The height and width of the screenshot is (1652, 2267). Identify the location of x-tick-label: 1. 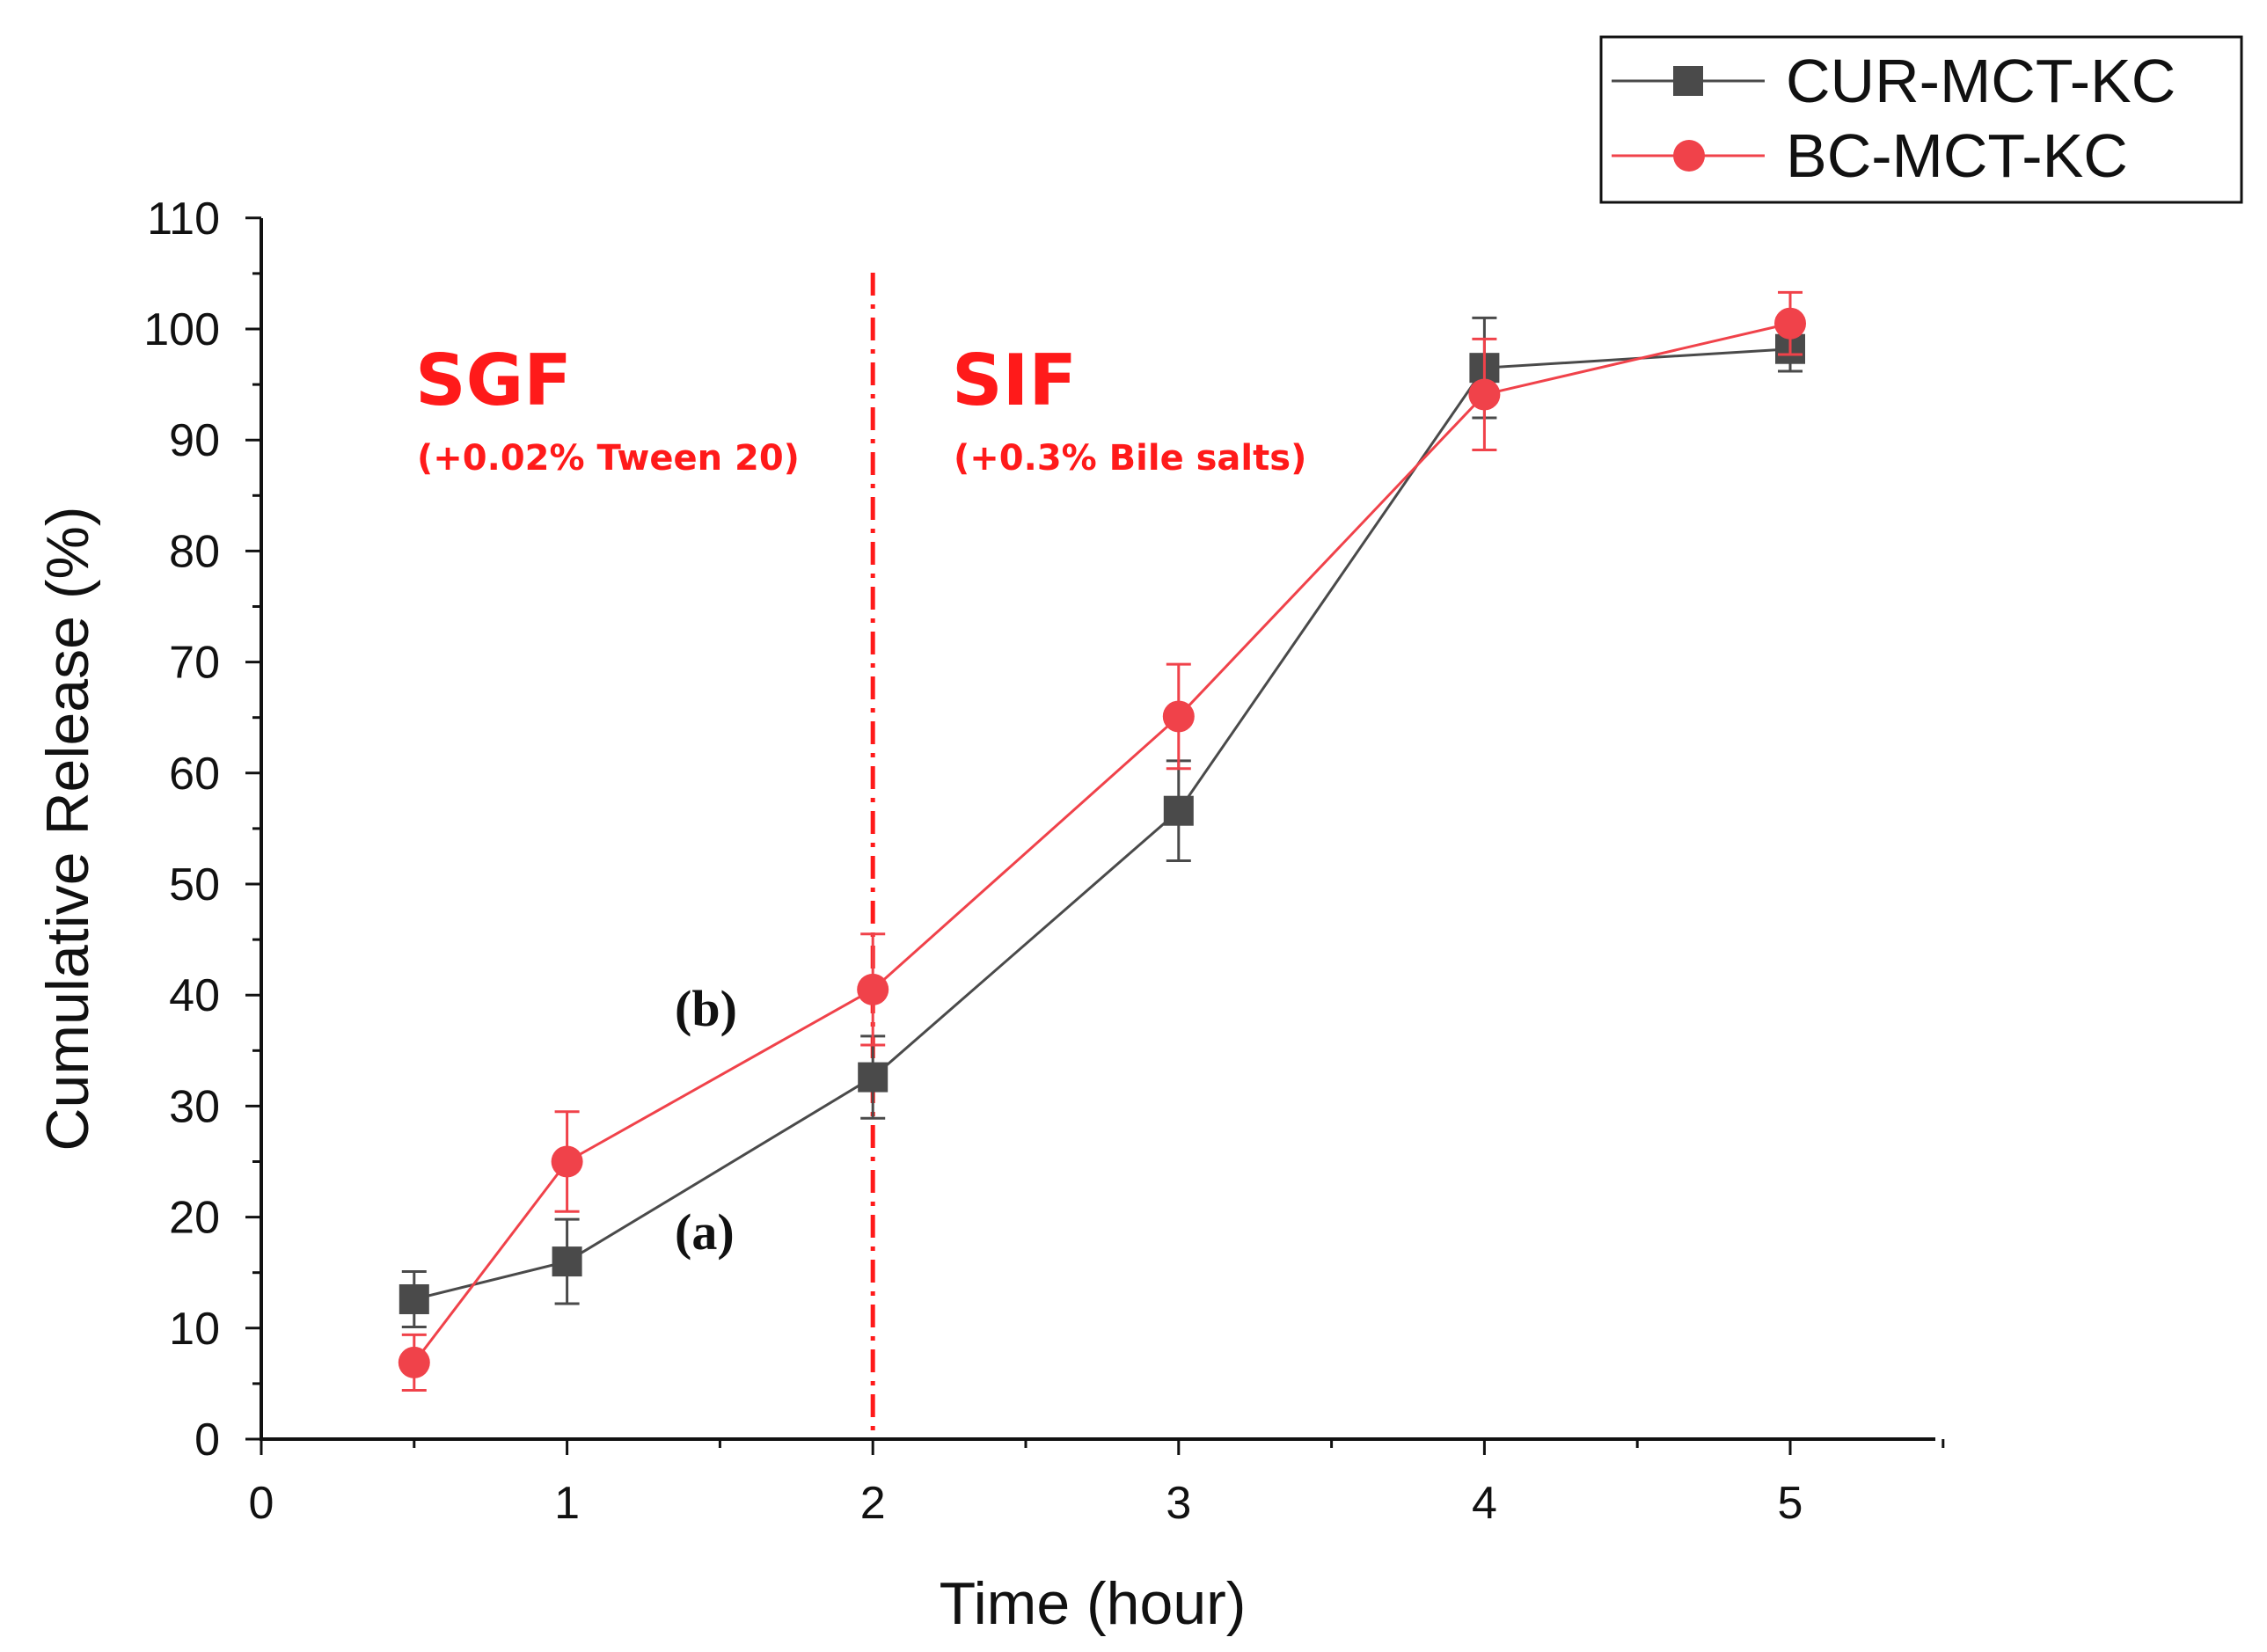
(567, 1503).